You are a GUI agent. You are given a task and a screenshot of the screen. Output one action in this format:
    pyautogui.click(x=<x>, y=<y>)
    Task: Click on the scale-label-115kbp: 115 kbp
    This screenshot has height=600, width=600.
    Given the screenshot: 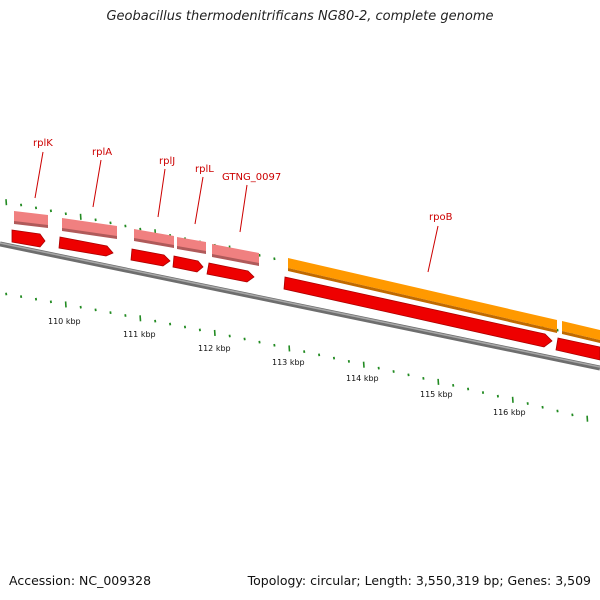 What is the action you would take?
    pyautogui.click(x=436, y=394)
    